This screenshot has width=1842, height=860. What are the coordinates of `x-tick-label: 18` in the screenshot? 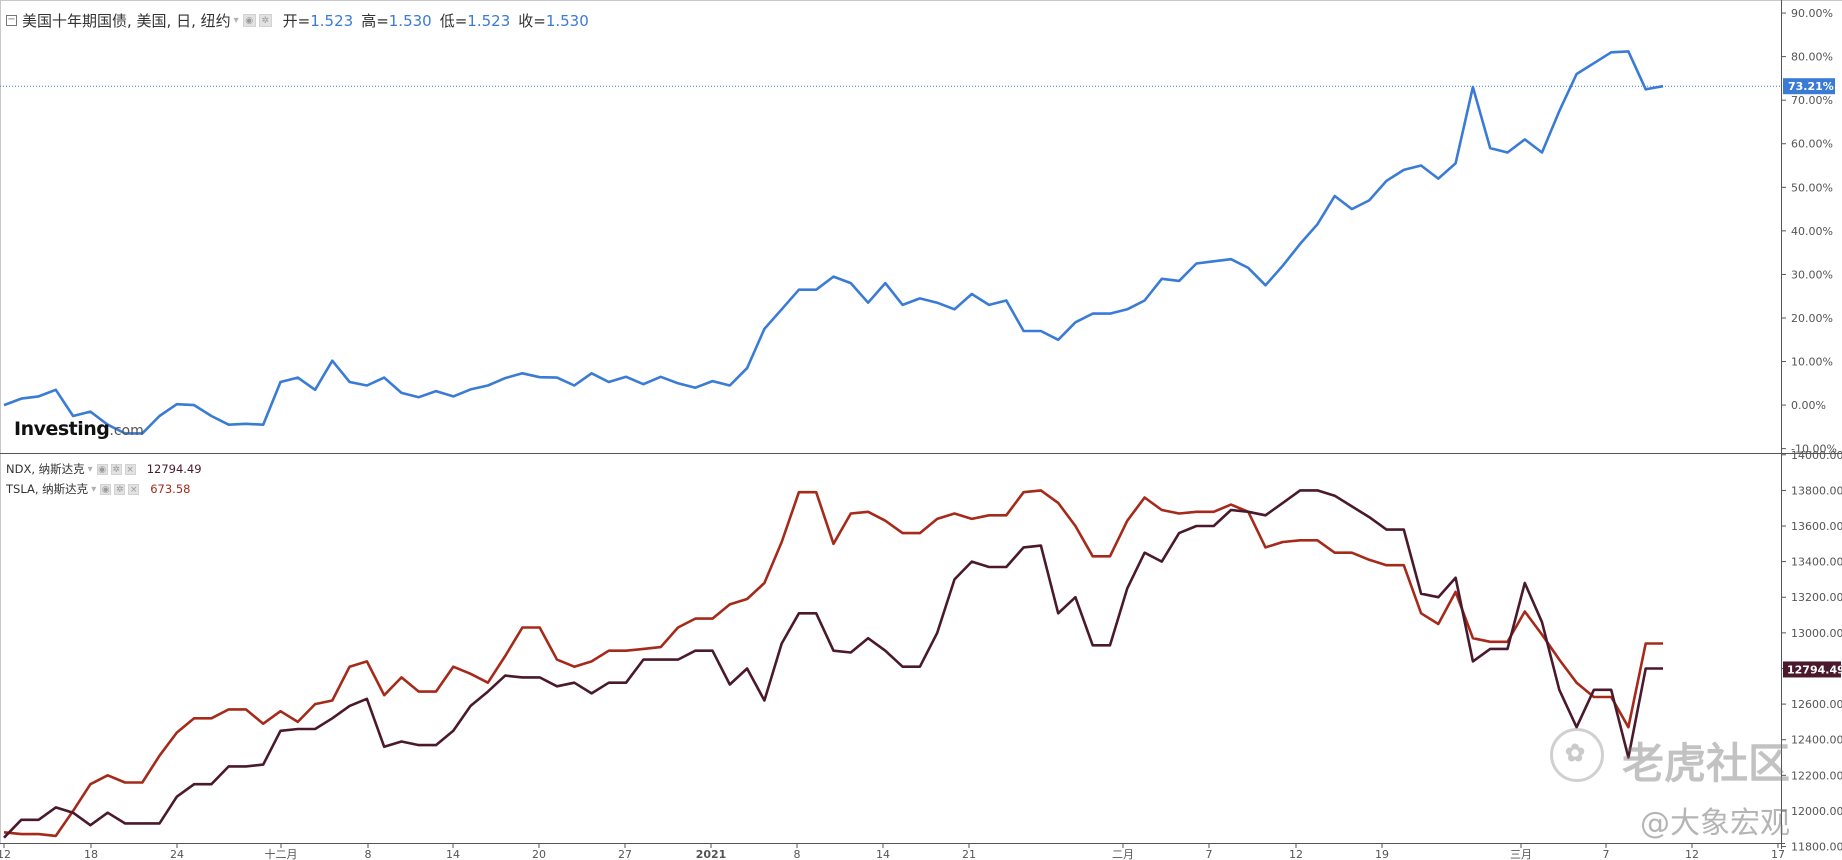 It's located at (91, 854).